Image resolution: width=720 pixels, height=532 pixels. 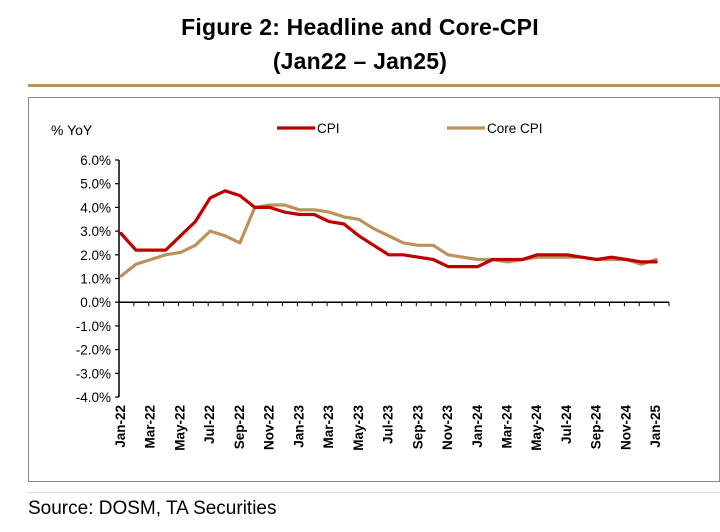 I want to click on y-tick-label: 6.0%, so click(x=95, y=160).